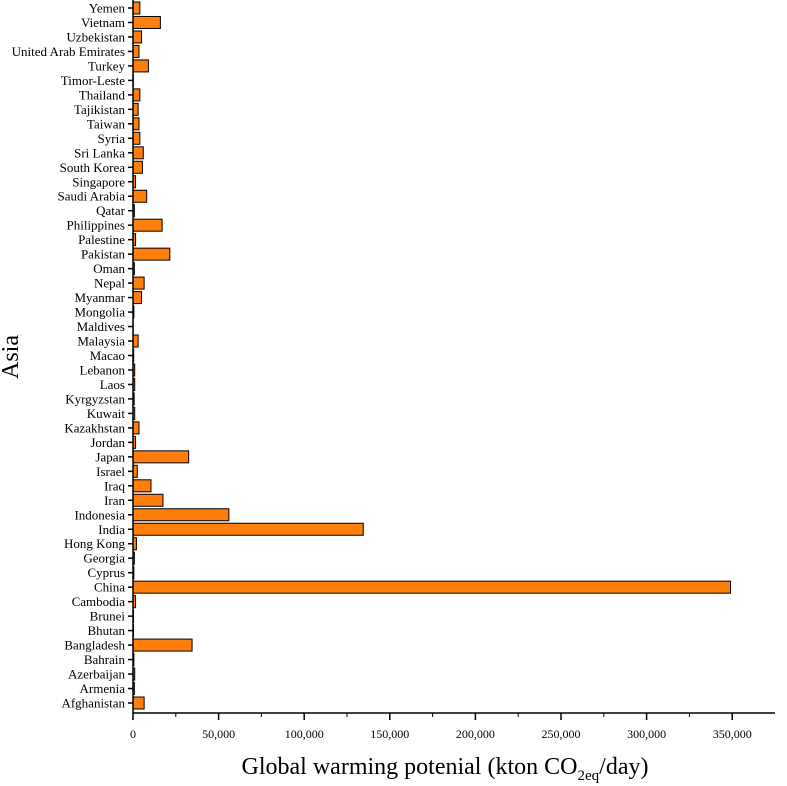  I want to click on bar-myanmar, so click(137, 298).